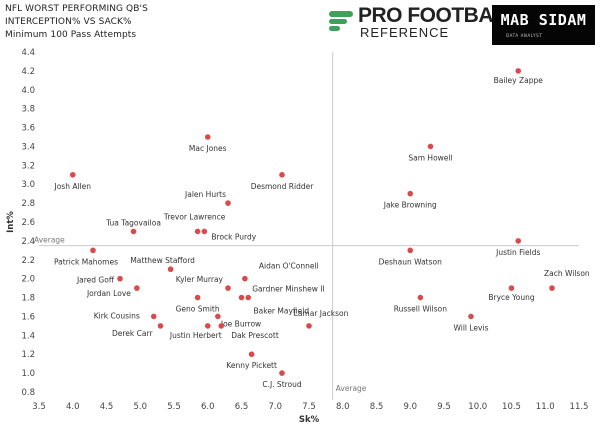  Describe the element at coordinates (28, 393) in the screenshot. I see `y-tick-label: 0.8` at that location.